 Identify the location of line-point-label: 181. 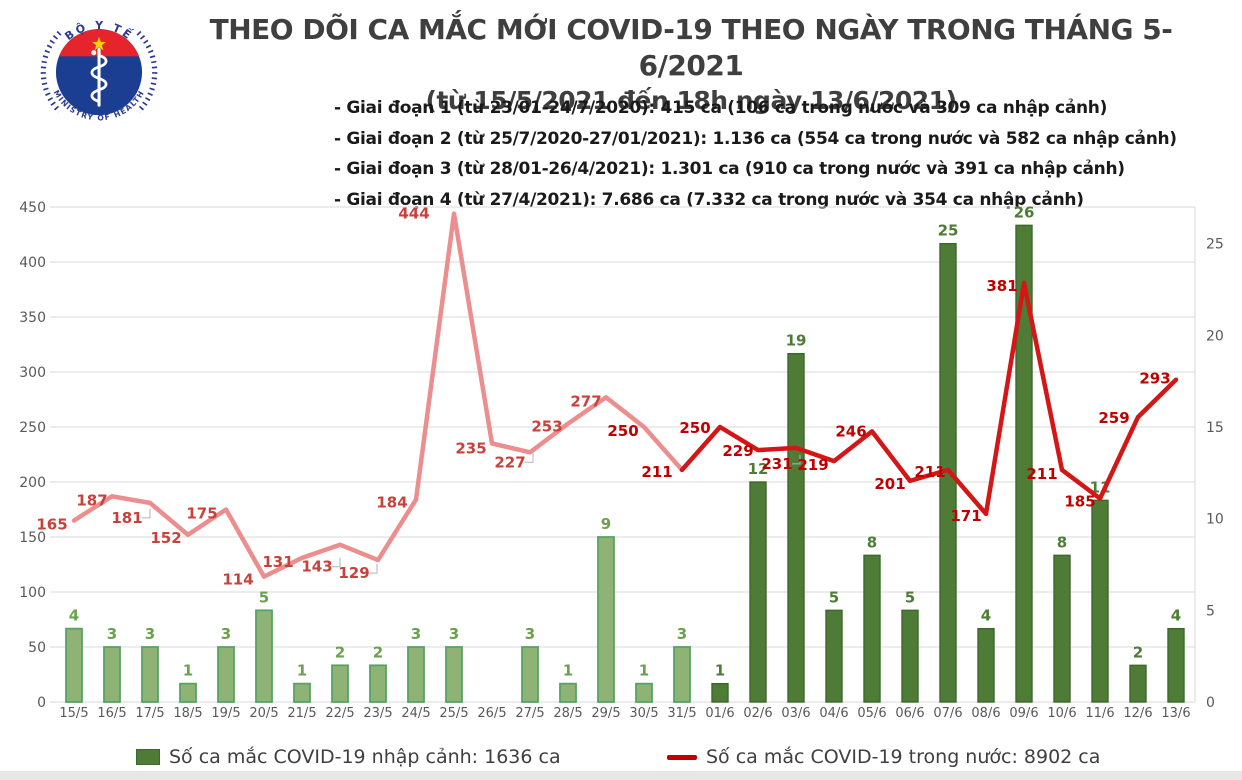
(126, 518).